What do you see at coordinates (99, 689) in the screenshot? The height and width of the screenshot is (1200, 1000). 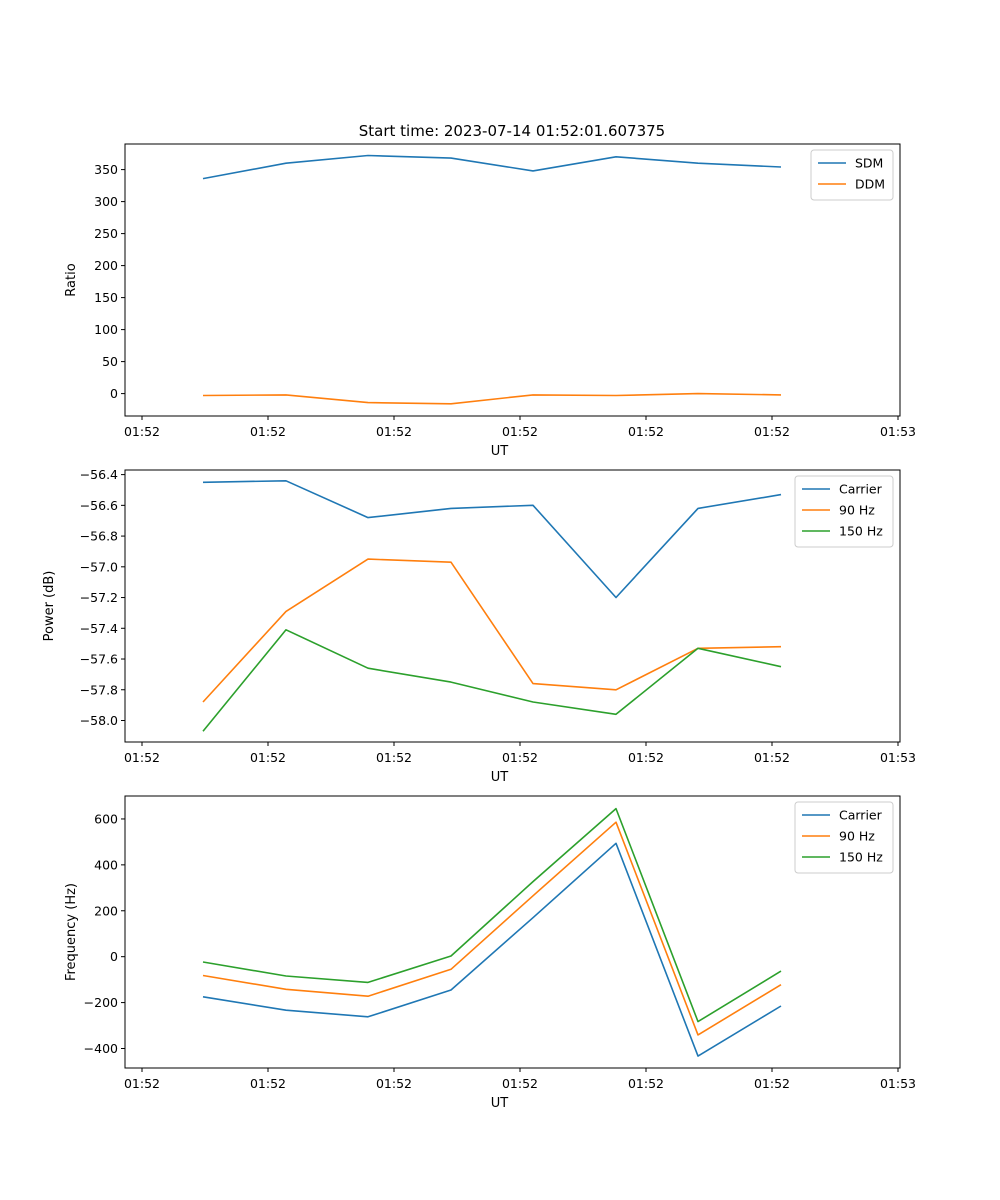 I see `y-tick-label: −57.8` at bounding box center [99, 689].